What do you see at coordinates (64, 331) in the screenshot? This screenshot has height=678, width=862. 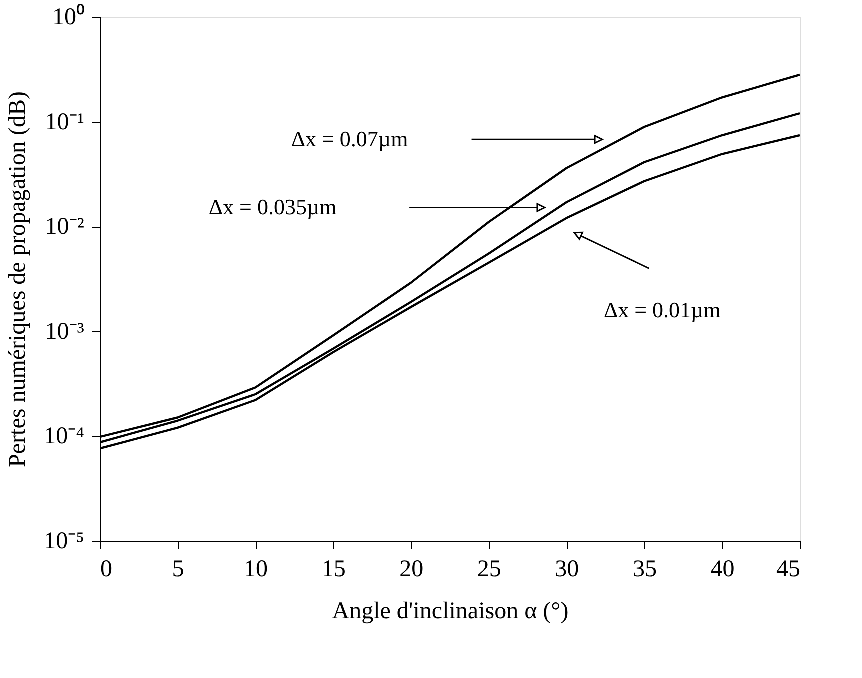 I see `y-tick-label: 10⁻³` at bounding box center [64, 331].